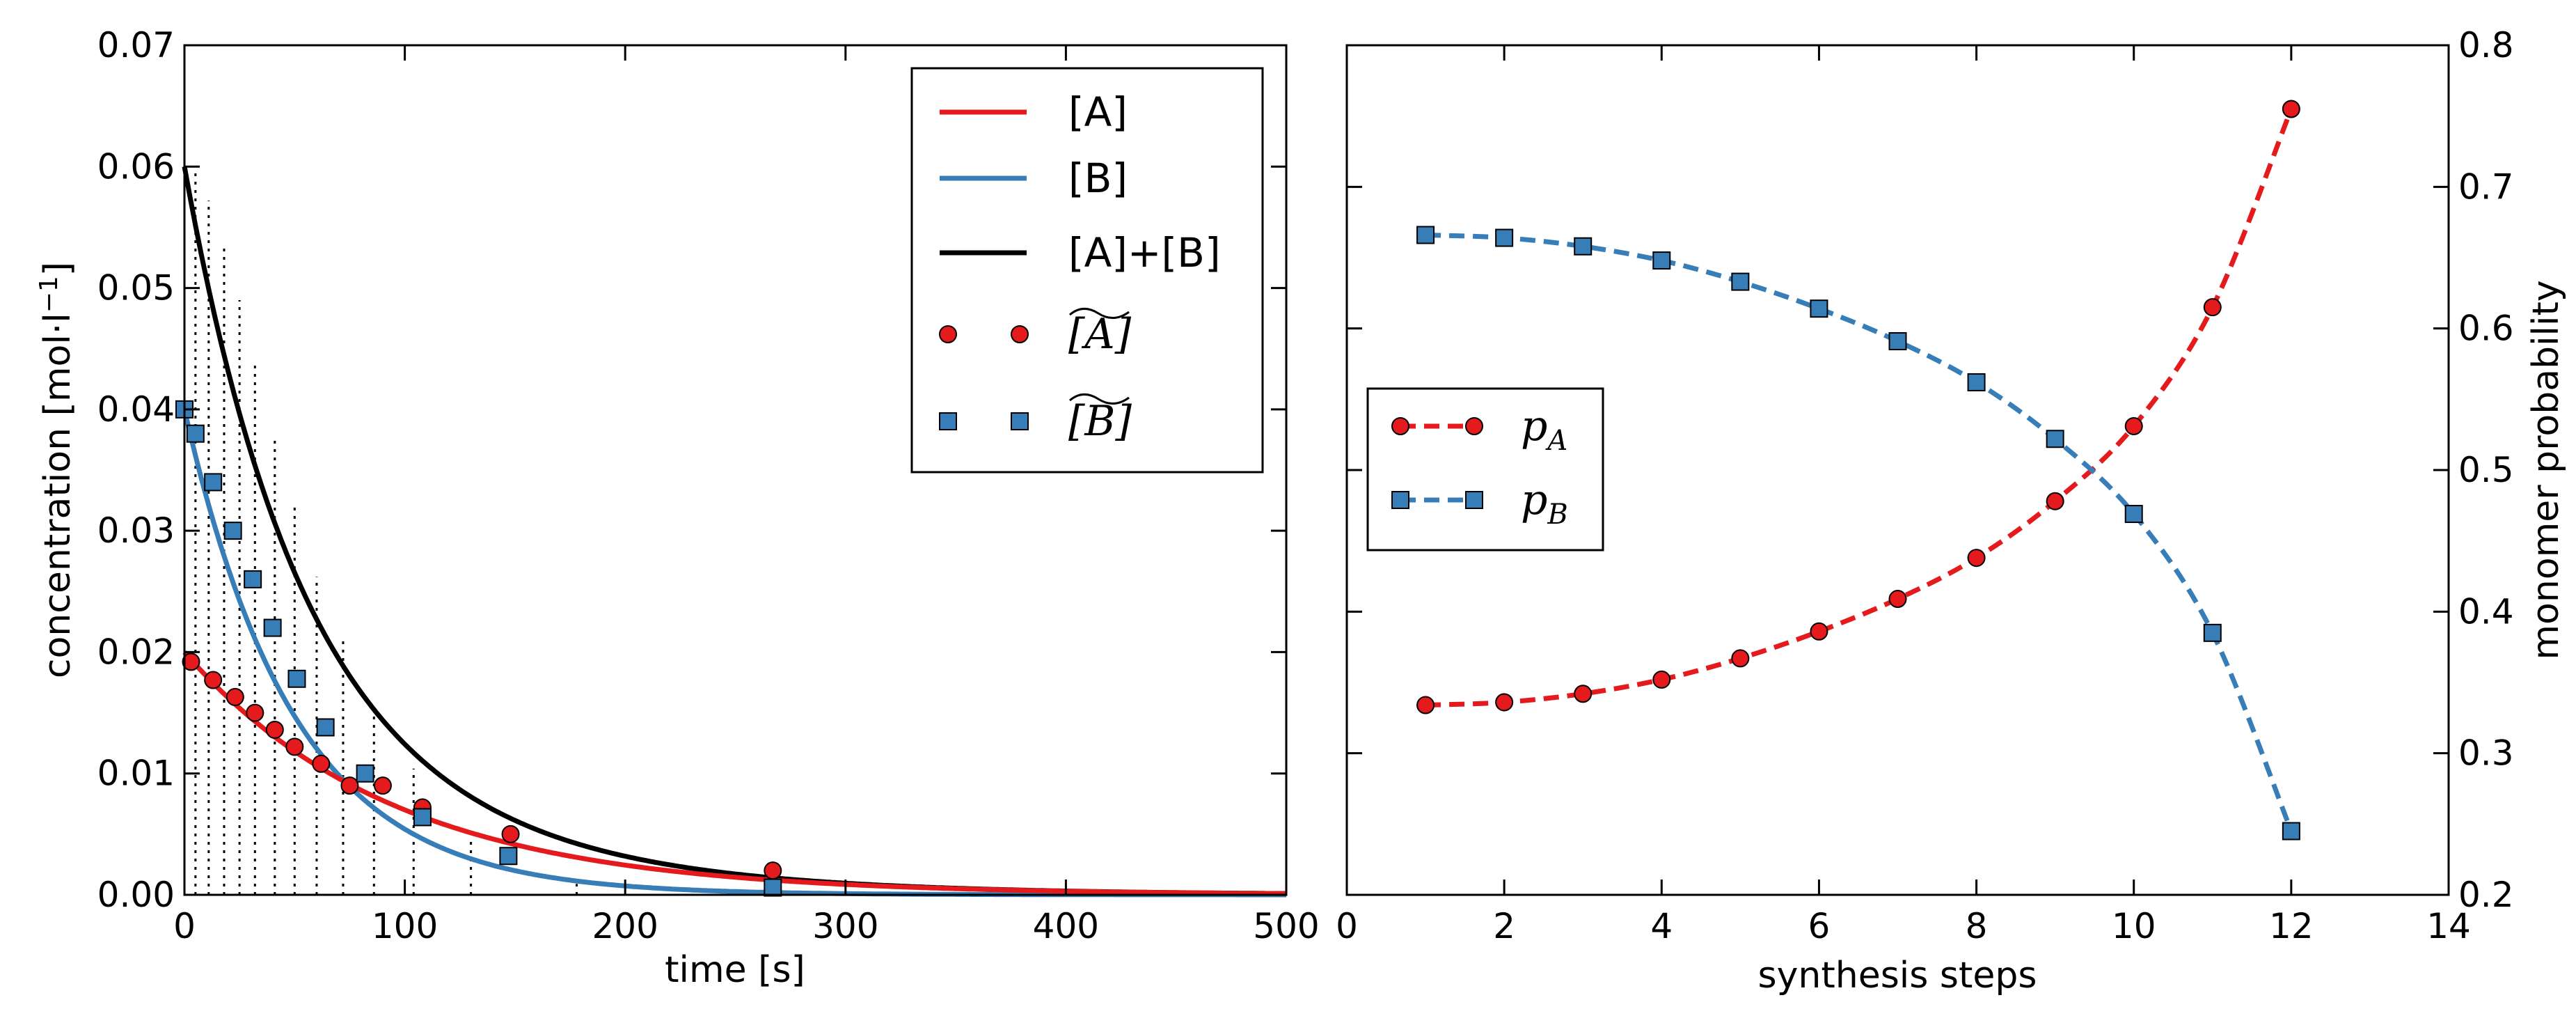  What do you see at coordinates (1100, 334) in the screenshot?
I see `legend-label-a-tilde: [A]` at bounding box center [1100, 334].